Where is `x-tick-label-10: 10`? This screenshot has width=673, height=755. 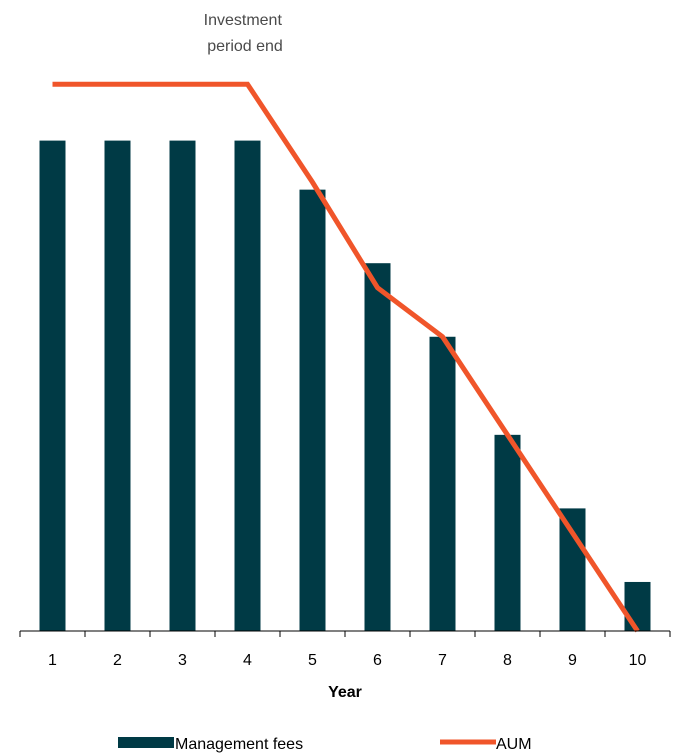
x-tick-label-10: 10 is located at coordinates (638, 660).